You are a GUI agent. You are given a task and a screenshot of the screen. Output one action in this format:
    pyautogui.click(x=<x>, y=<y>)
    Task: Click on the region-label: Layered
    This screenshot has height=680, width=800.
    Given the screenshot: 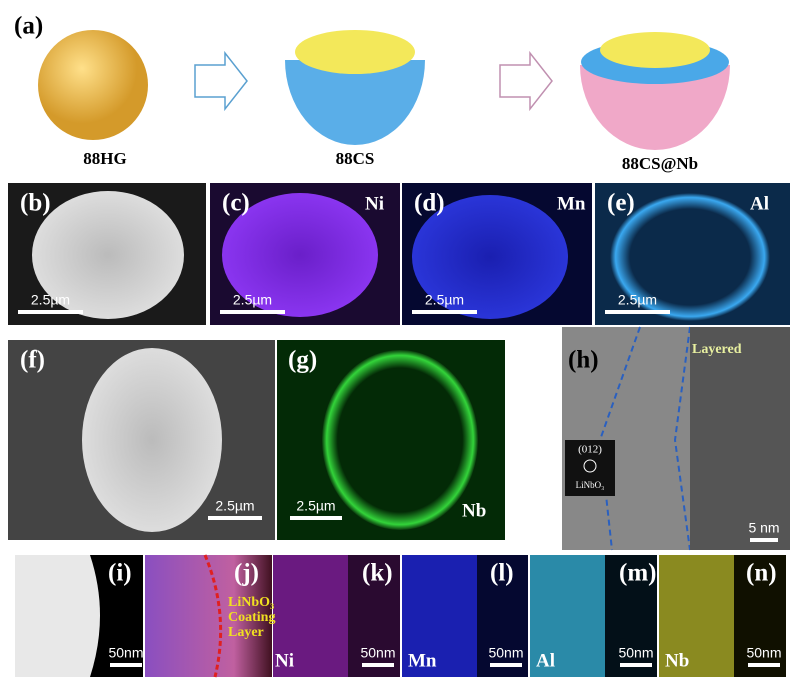 What is the action you would take?
    pyautogui.click(x=717, y=349)
    